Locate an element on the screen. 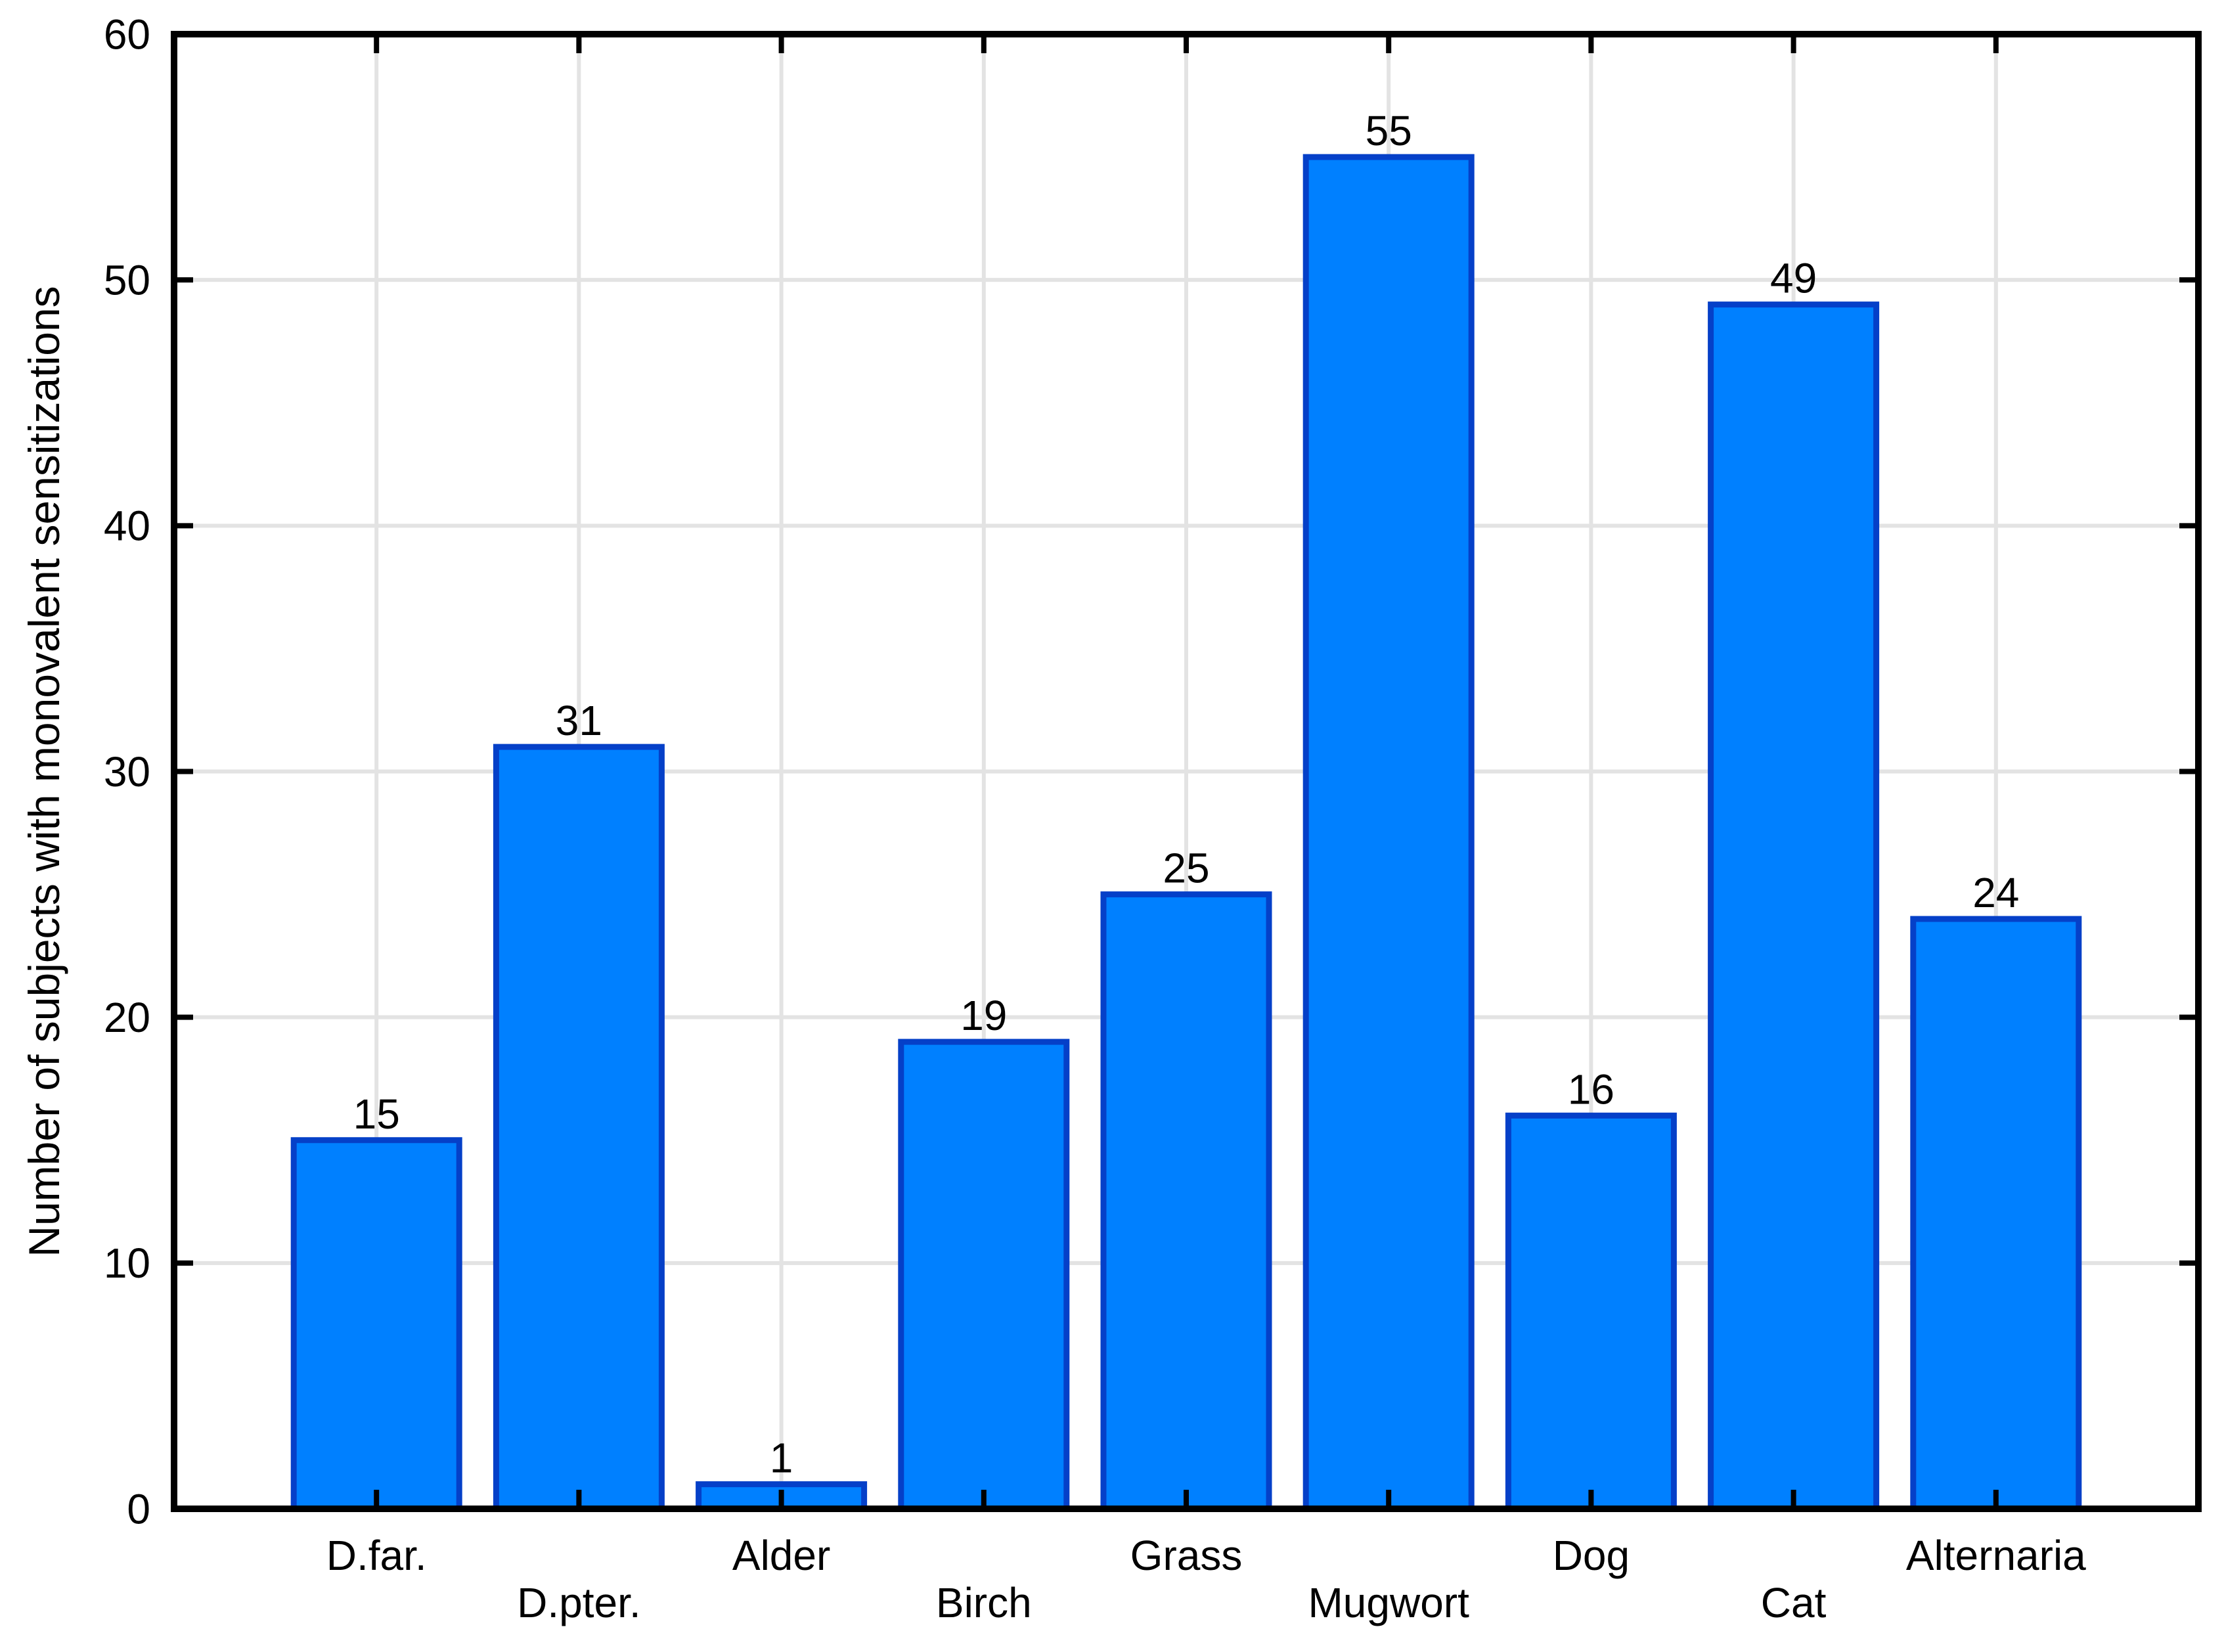 This screenshot has height=1652, width=2224. y-axis-tick-label: 60 is located at coordinates (127, 34).